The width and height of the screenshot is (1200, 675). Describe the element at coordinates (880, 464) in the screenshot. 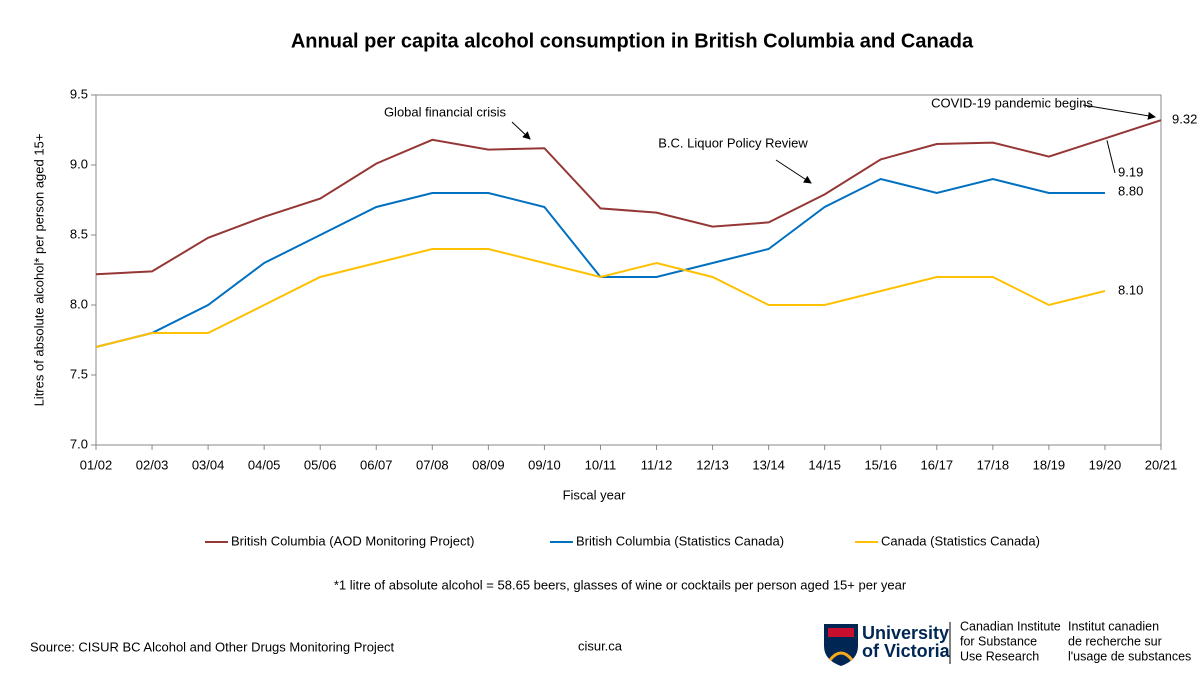

I see `x-tick-label: 15/16` at that location.